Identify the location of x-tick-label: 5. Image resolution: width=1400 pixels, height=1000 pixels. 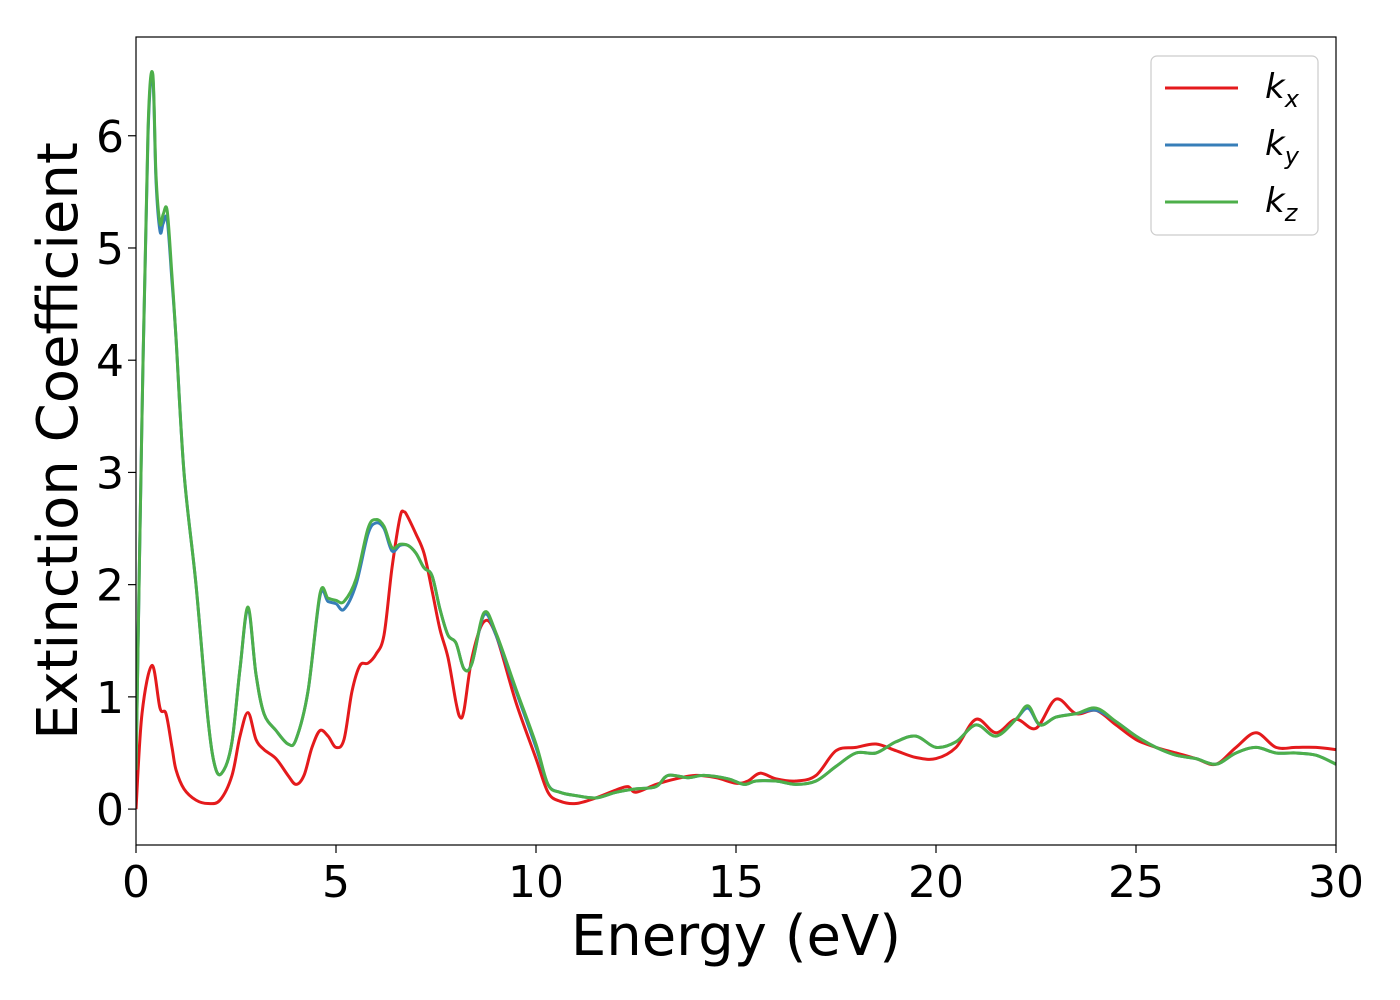
(336, 882).